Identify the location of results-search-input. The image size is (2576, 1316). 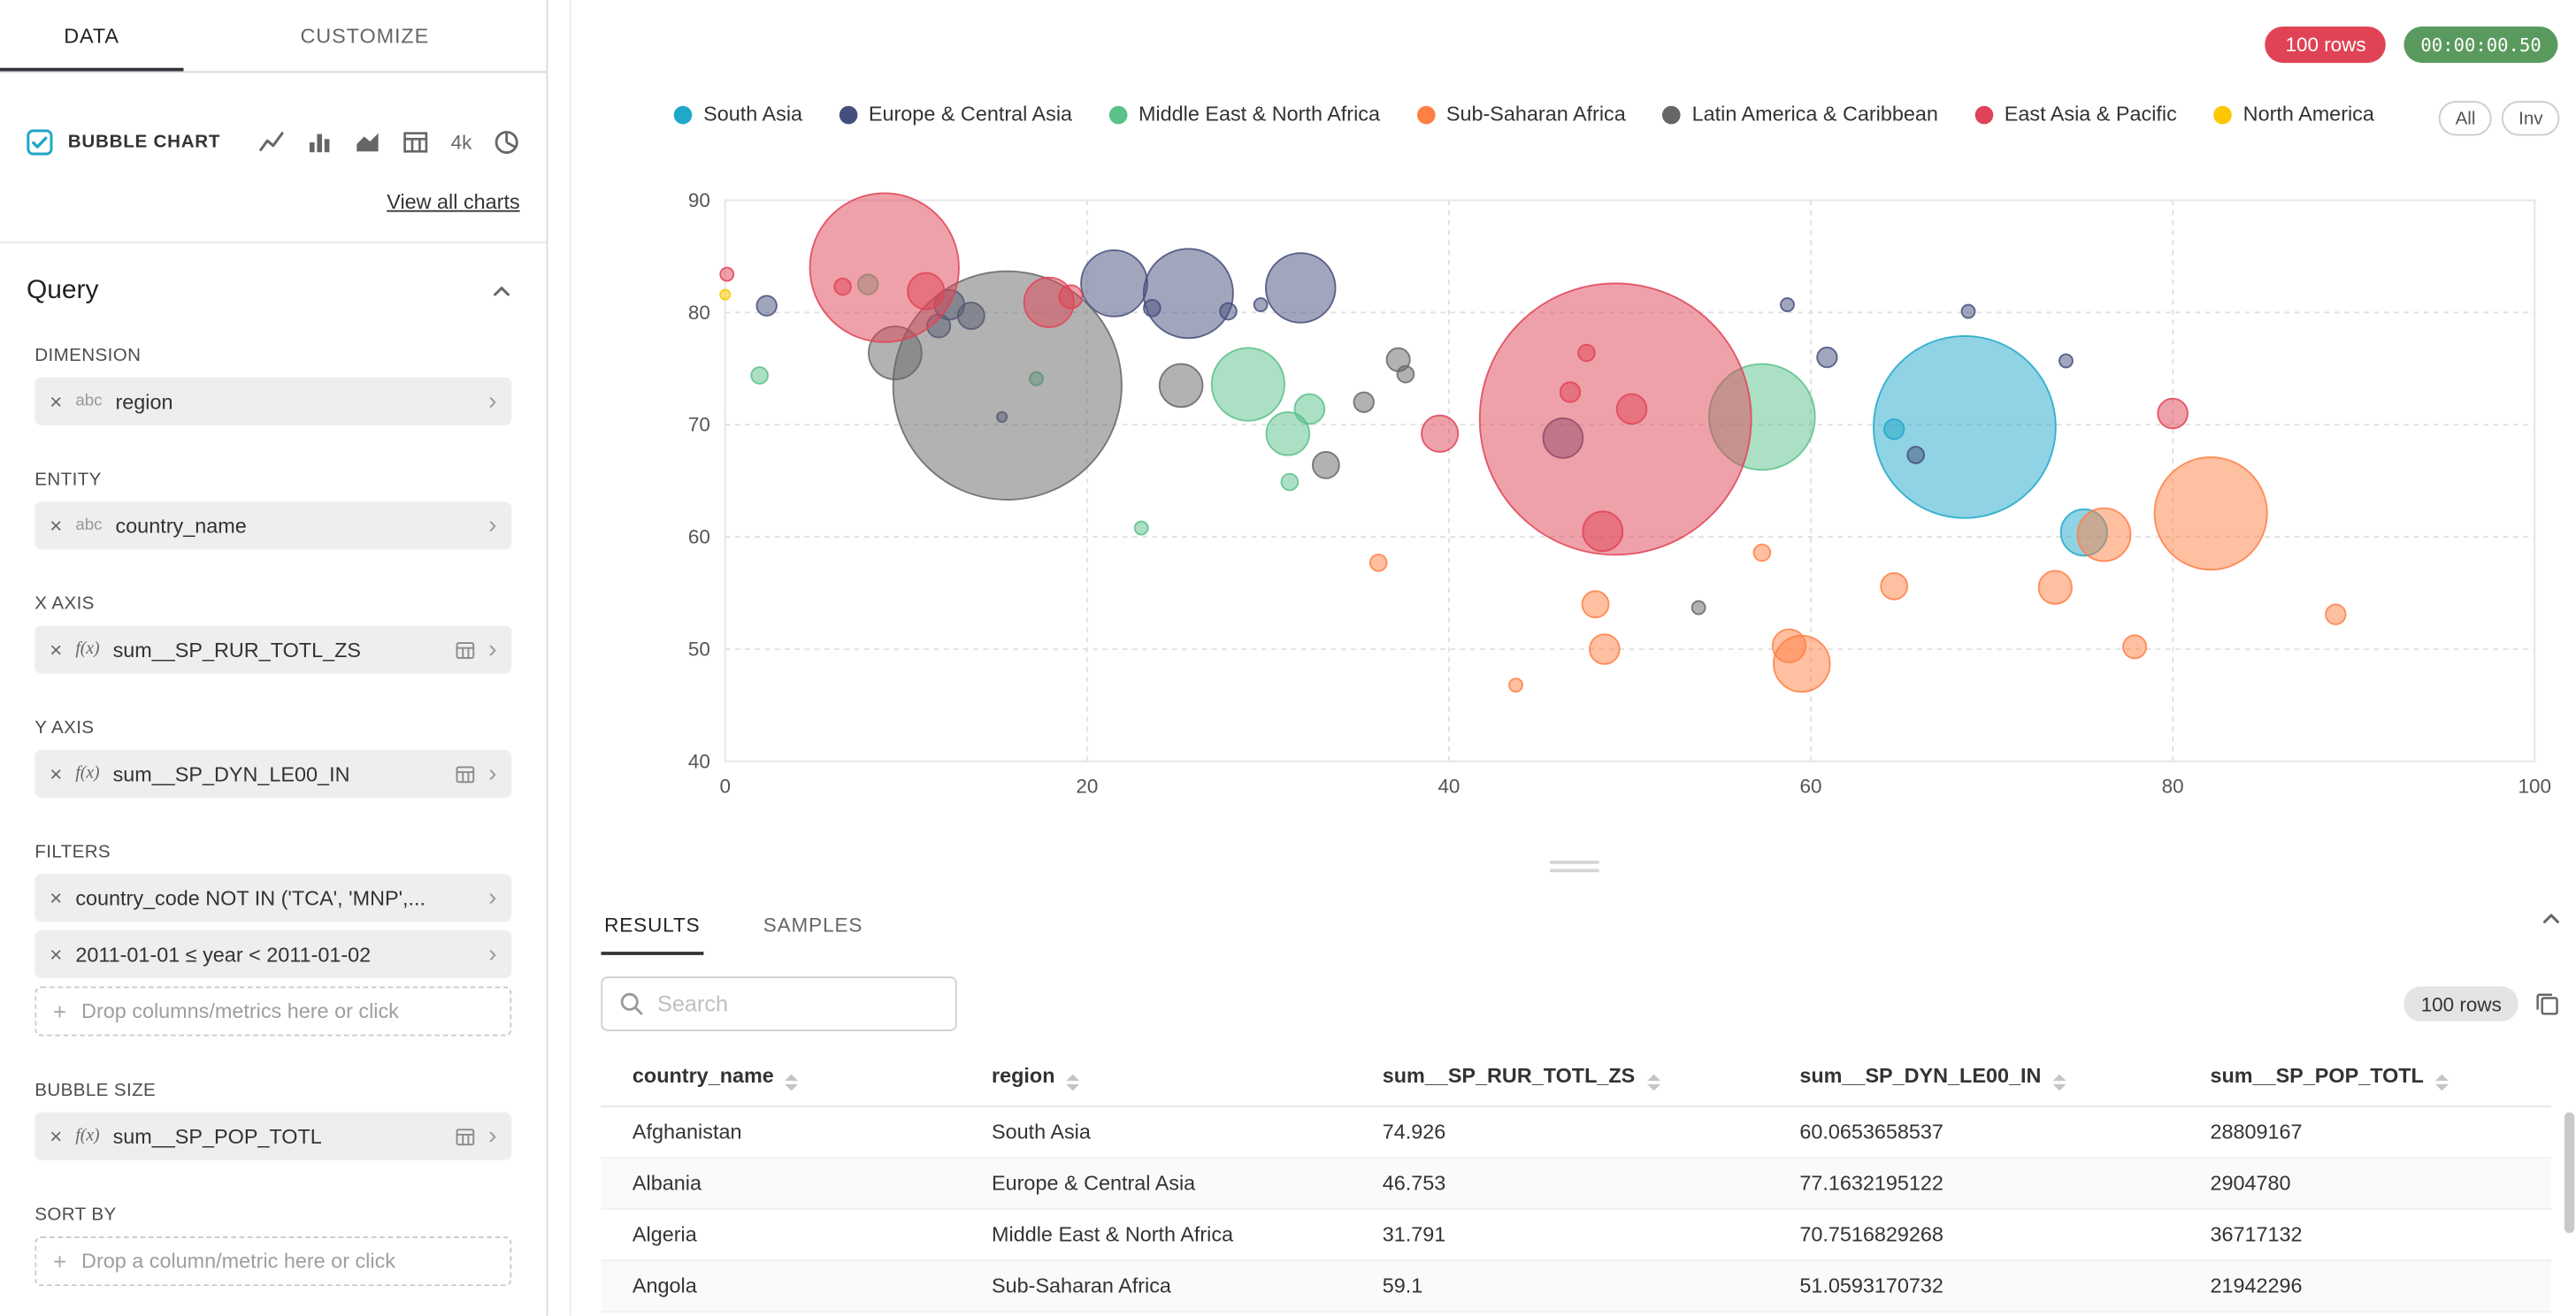
(797, 1004).